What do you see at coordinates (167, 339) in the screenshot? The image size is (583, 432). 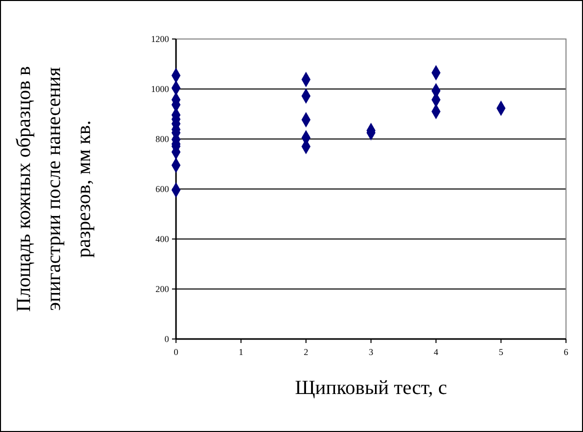 I see `y-tick-label: 0` at bounding box center [167, 339].